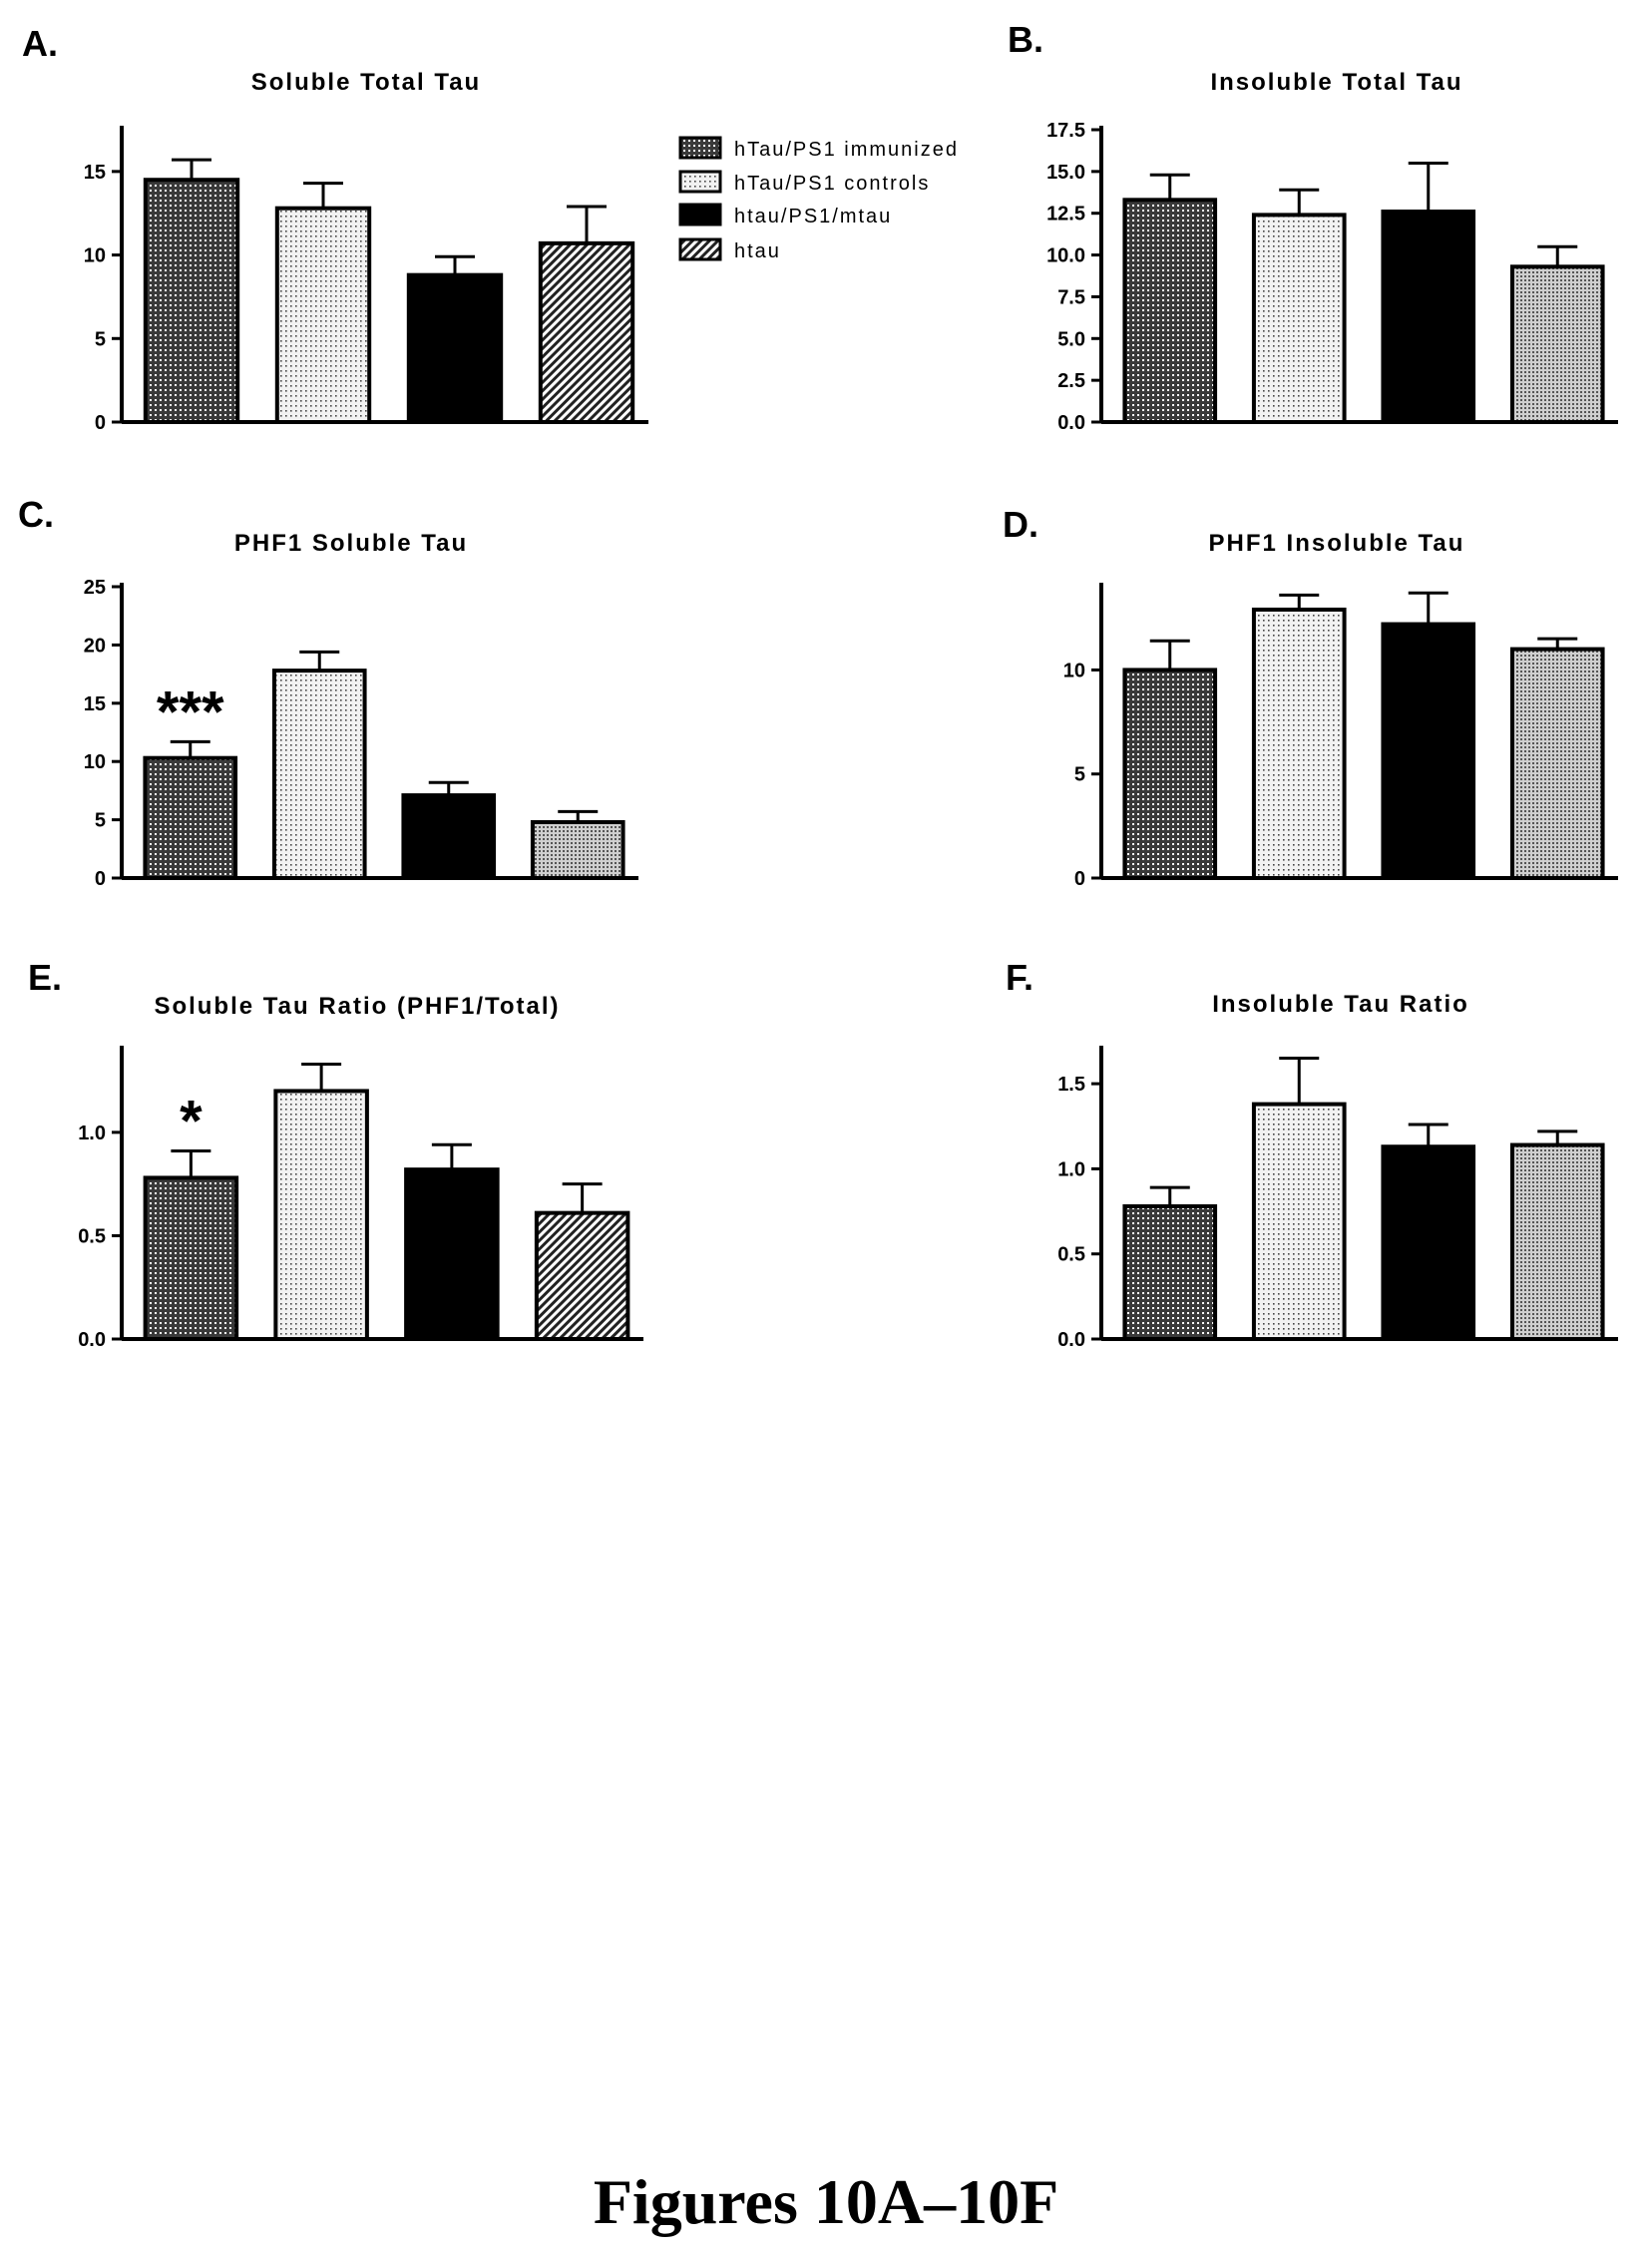  I want to click on bar-insoluble-total-tau-immunized, so click(1170, 311).